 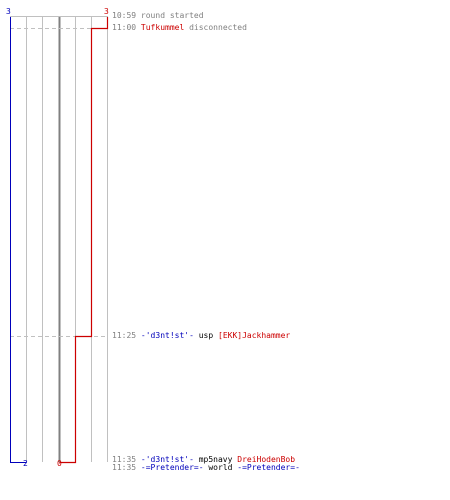 I want to click on victim-name: -=Pretender=-, so click(x=268, y=467).